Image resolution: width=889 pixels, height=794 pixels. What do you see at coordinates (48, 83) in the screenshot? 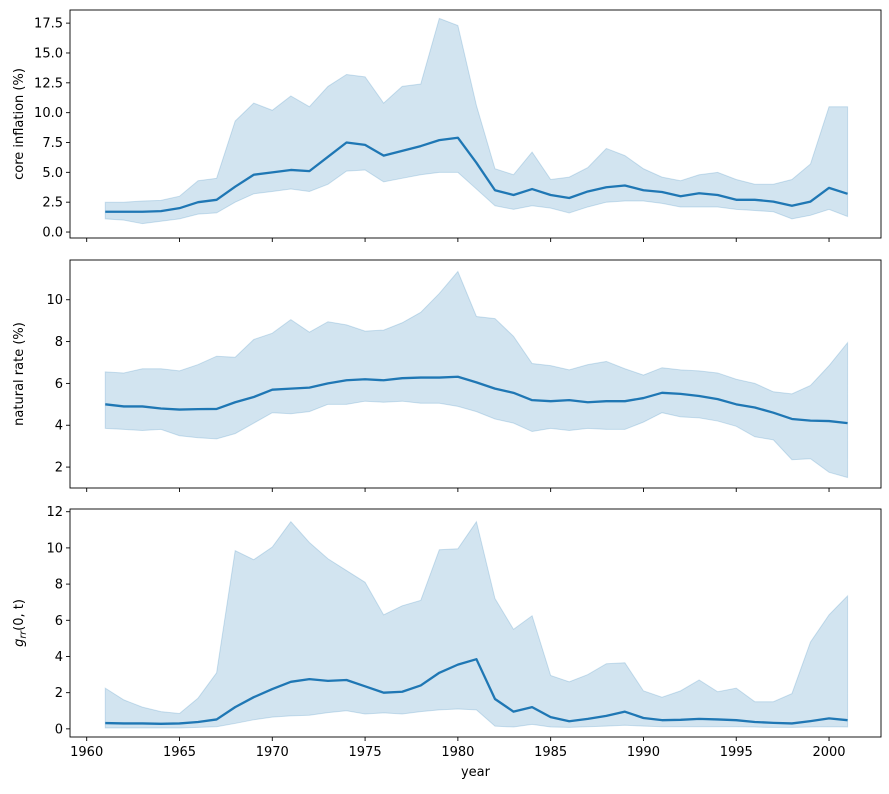
I see `y-tick-label: 12.5` at bounding box center [48, 83].